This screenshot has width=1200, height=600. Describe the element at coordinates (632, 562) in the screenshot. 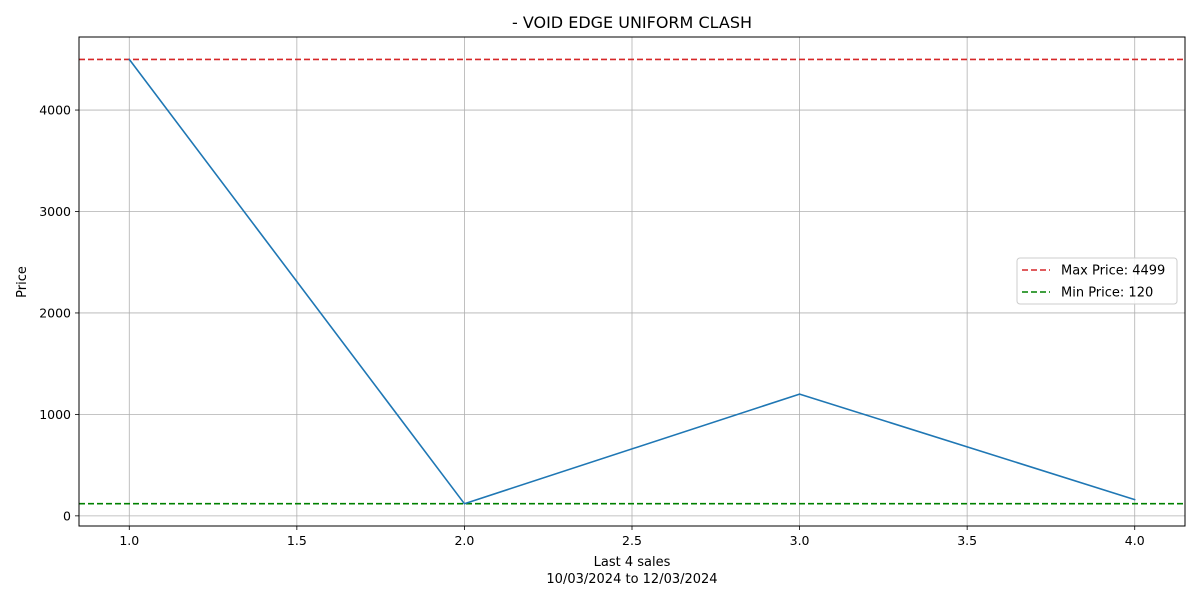

I see `x-axis-label: Last 4 sales` at that location.